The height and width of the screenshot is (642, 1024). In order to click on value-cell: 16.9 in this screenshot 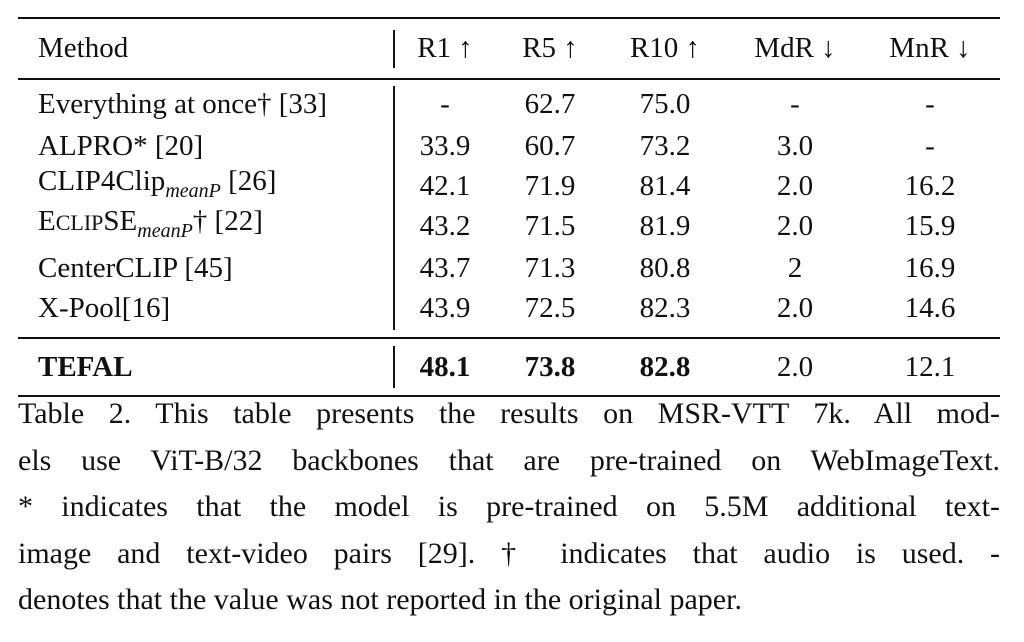, I will do `click(930, 268)`.